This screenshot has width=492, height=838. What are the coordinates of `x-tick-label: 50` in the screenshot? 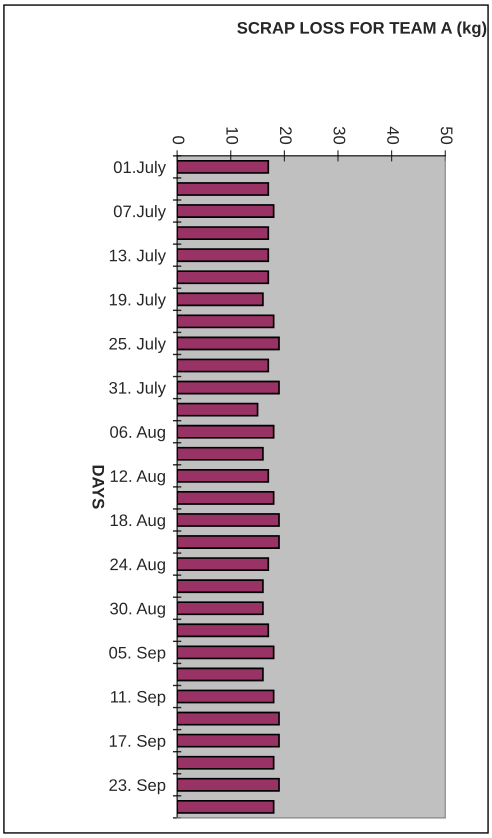 It's located at (446, 135).